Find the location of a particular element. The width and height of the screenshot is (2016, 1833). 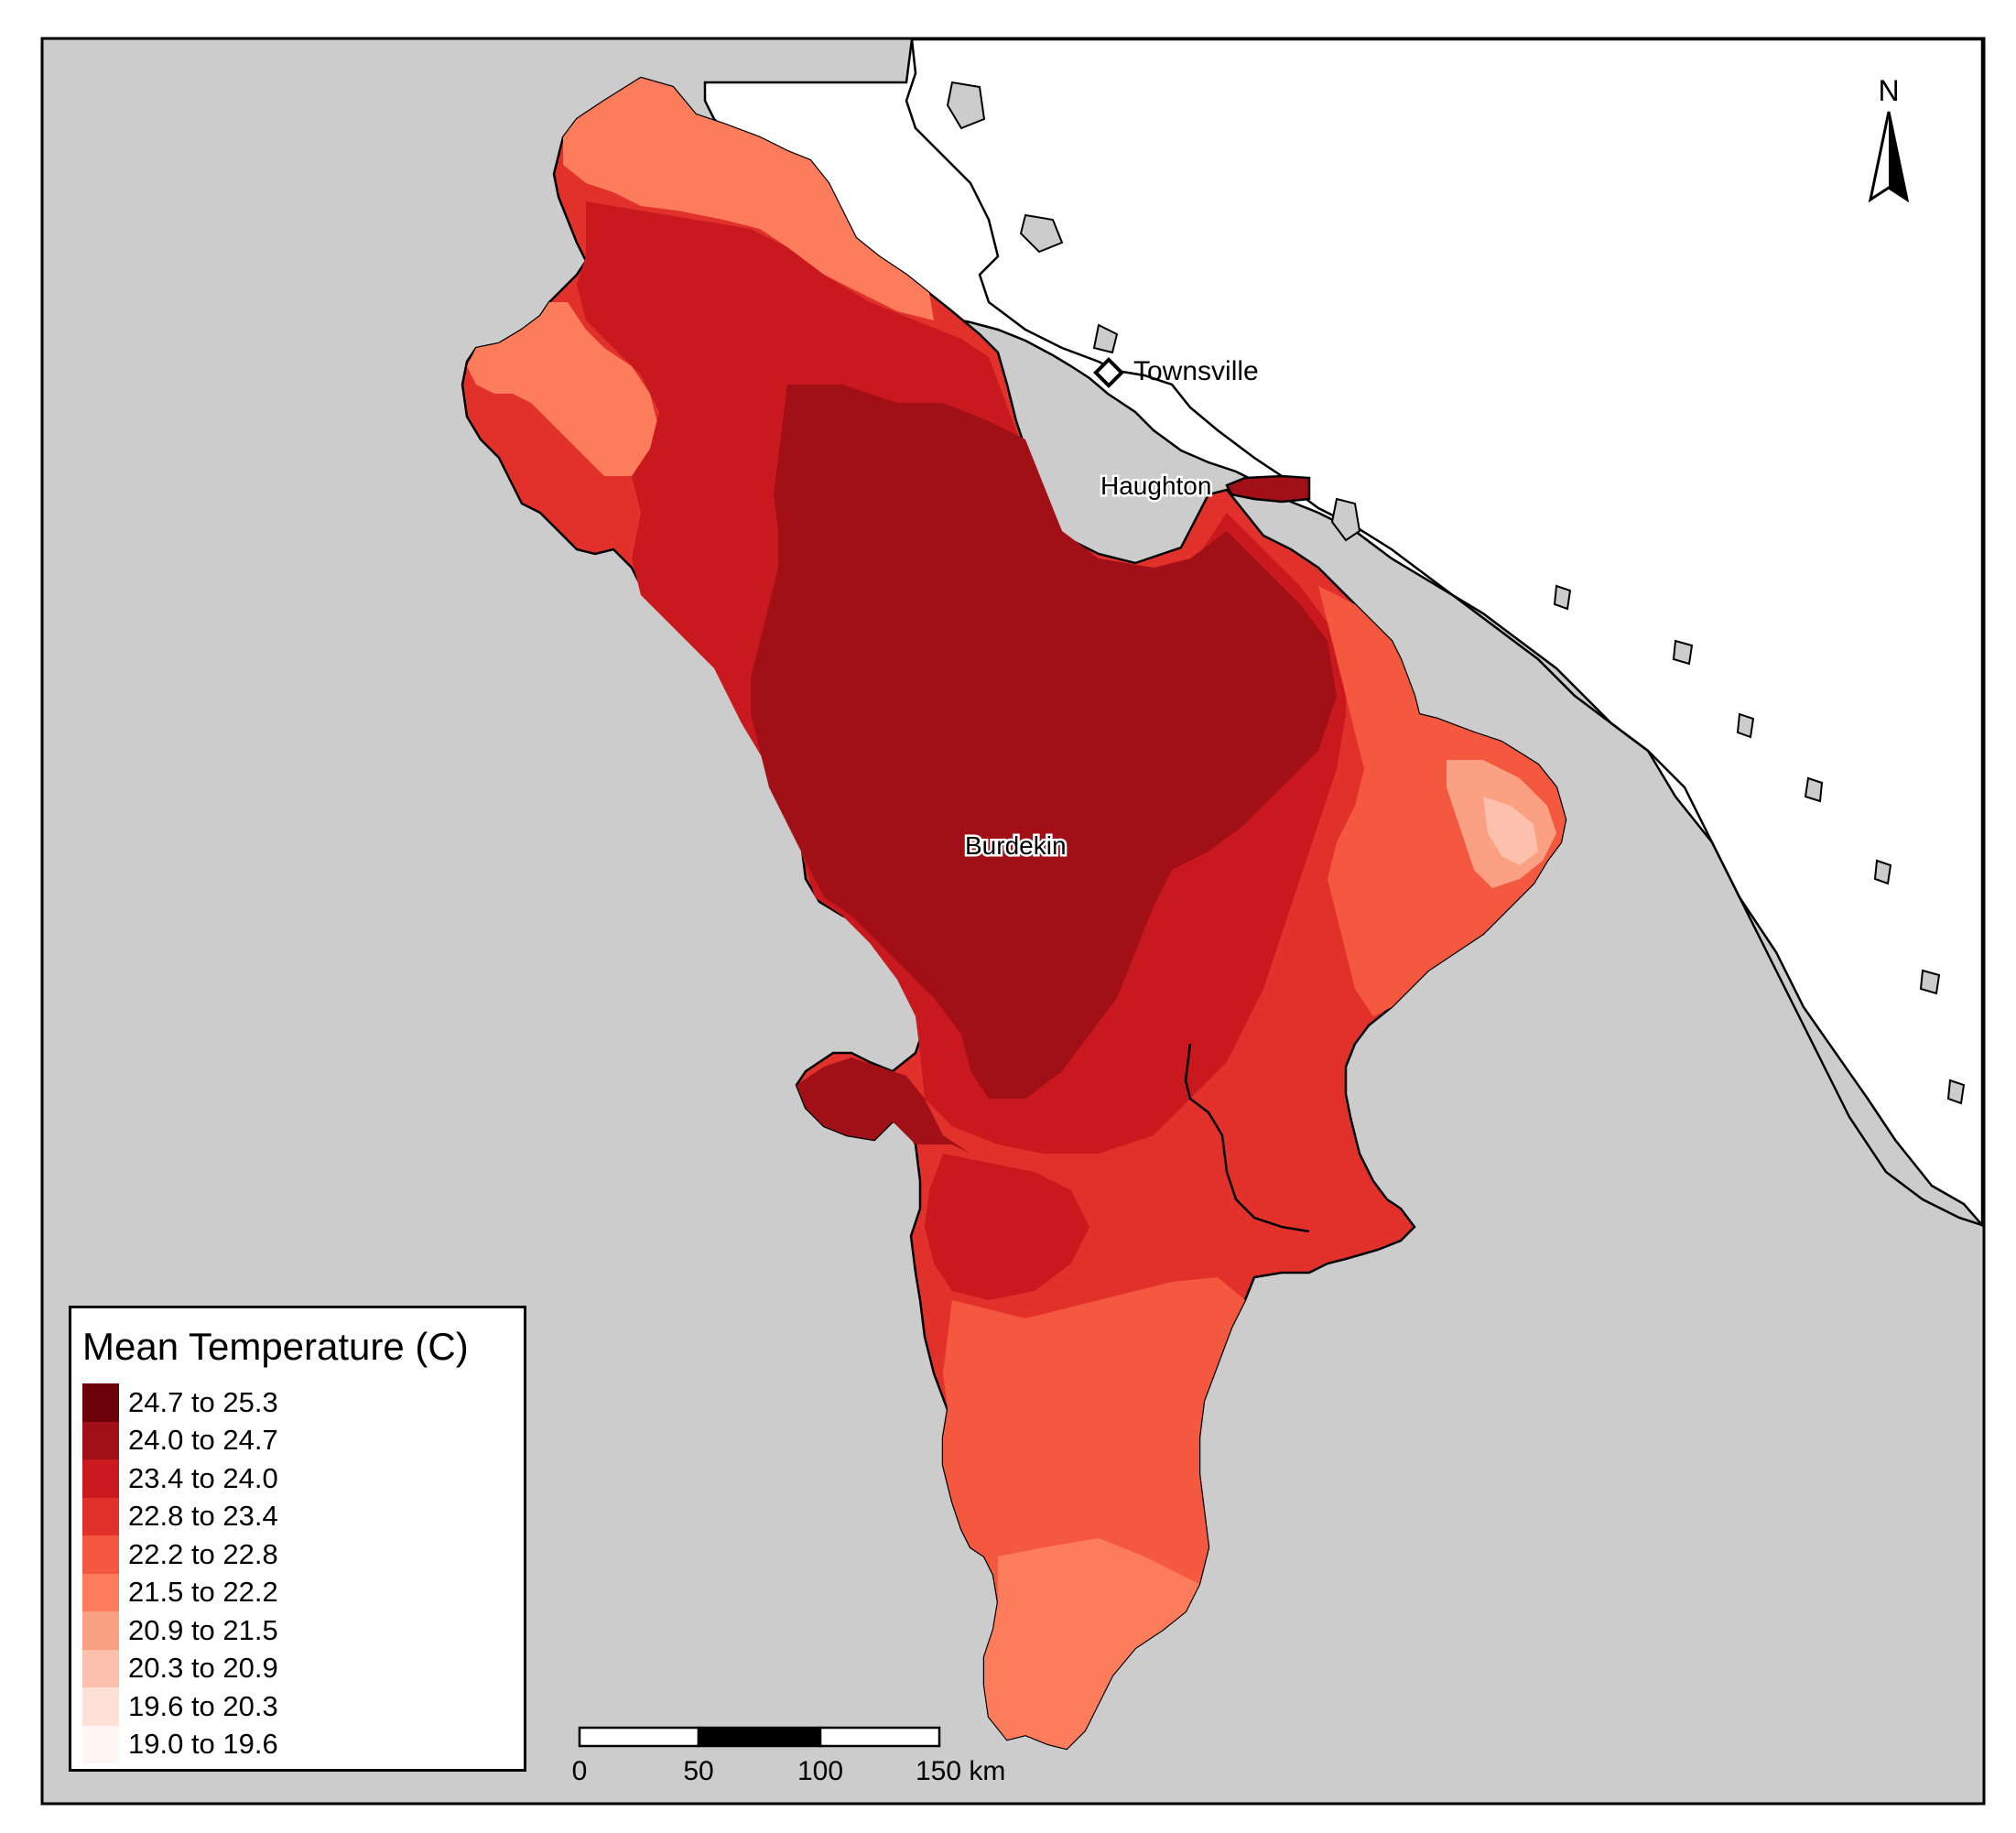

legend-item: 19.6 to 20.3 is located at coordinates (180, 1706).